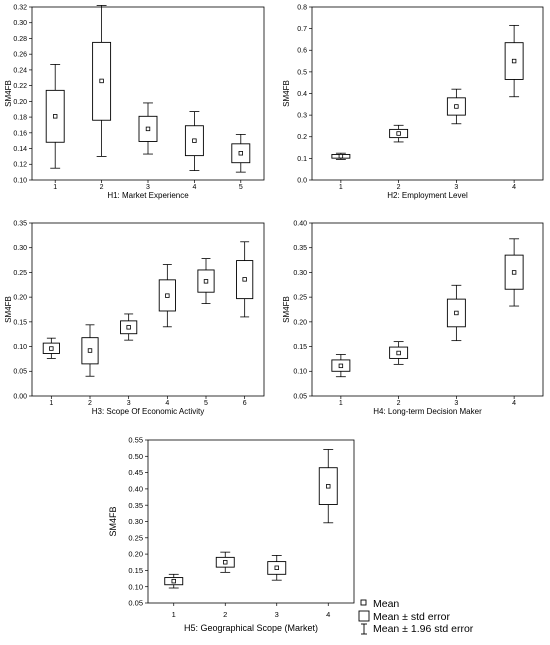 This screenshot has width=550, height=645. Describe the element at coordinates (20, 70) in the screenshot. I see `y-tick-label: 0.24` at that location.